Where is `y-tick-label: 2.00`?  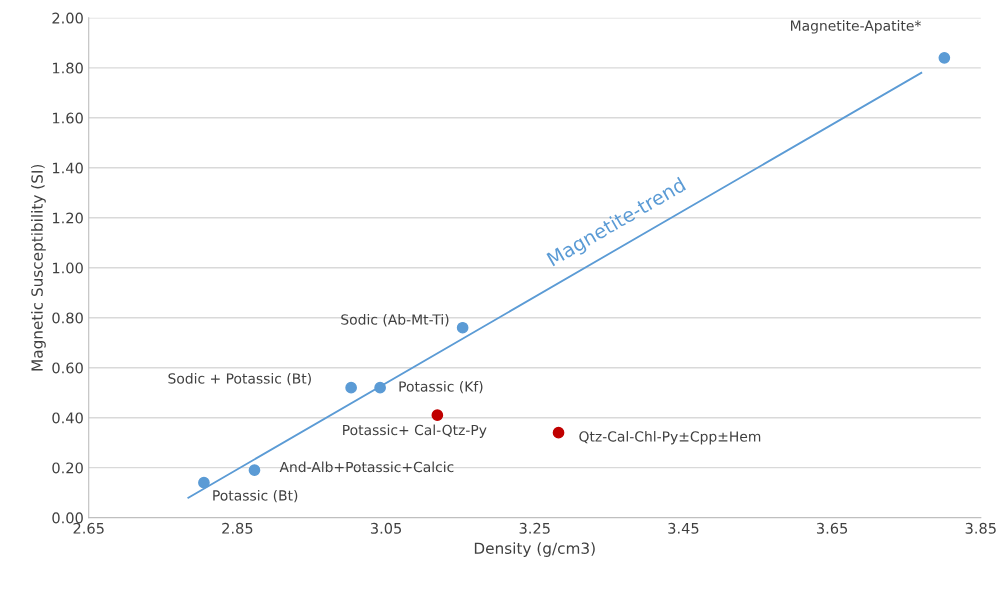
y-tick-label: 2.00 is located at coordinates (67, 18).